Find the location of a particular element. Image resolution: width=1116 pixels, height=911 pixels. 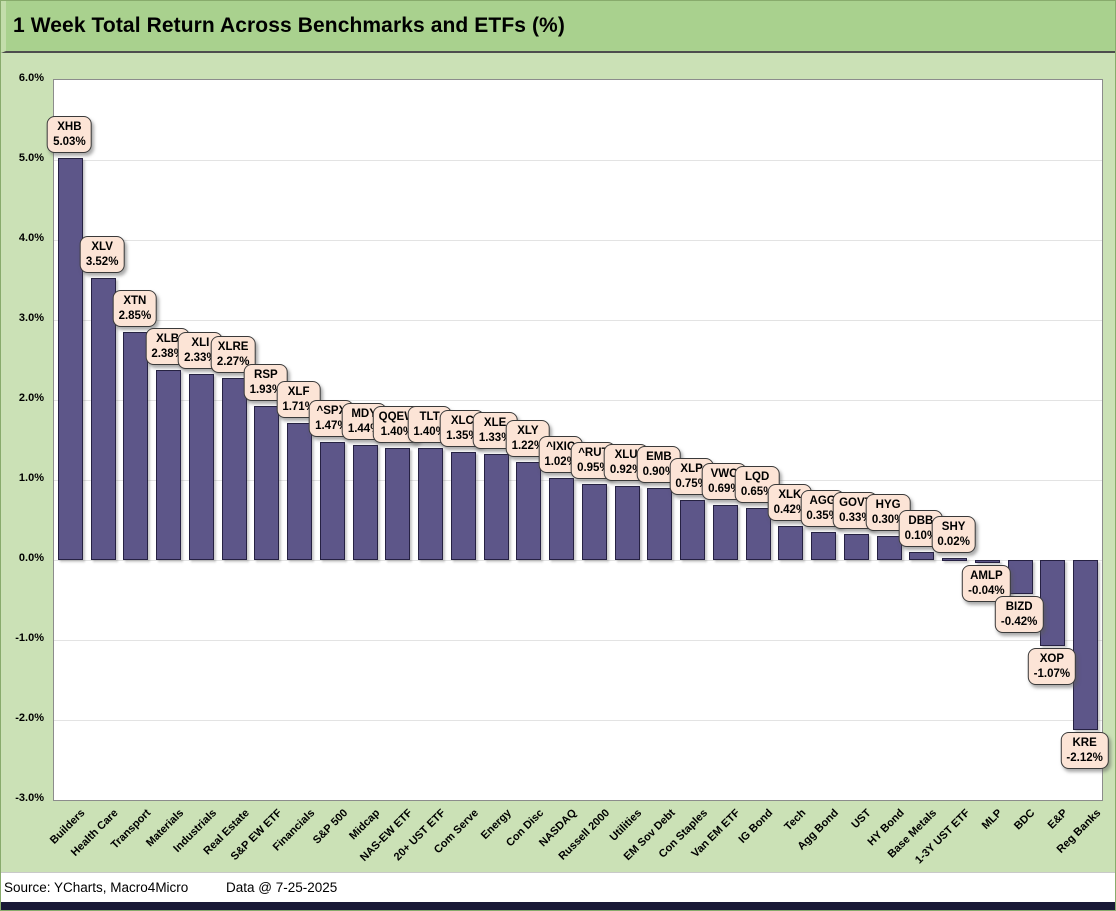

data-label-ticker: GOVT is located at coordinates (855, 502).